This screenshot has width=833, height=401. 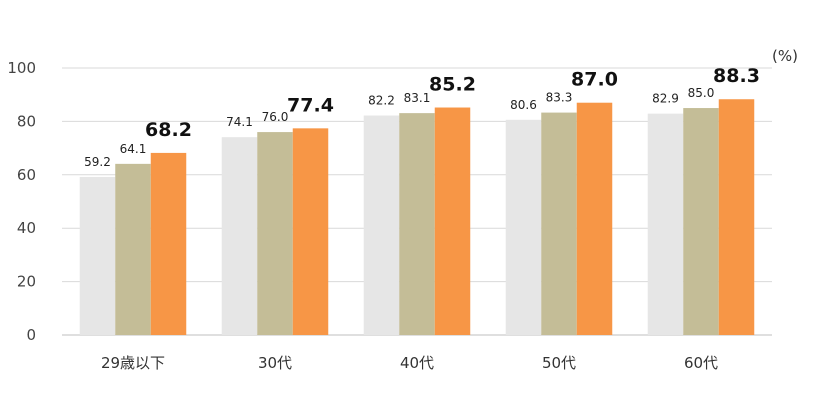 I want to click on data-label: 77.4, so click(x=310, y=105).